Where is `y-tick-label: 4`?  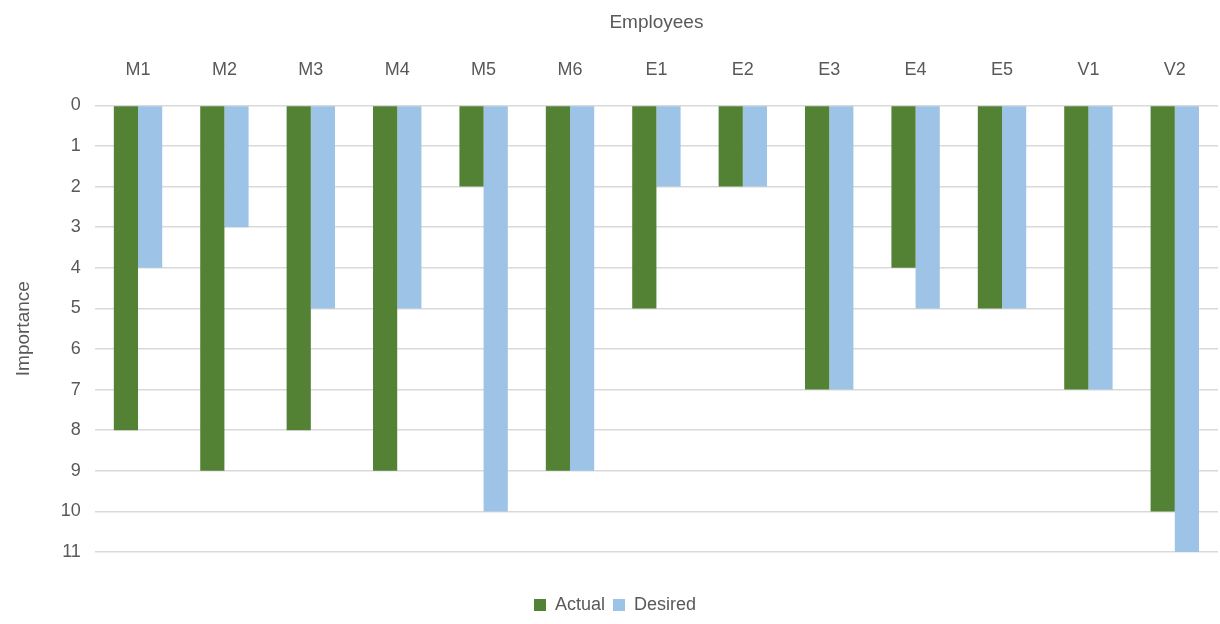 y-tick-label: 4 is located at coordinates (75, 266).